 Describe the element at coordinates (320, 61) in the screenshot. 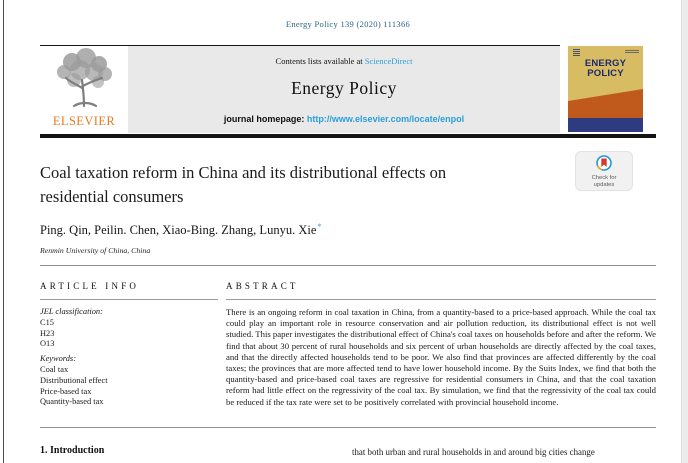

I see `contents-prefix: Contents lists available at` at that location.